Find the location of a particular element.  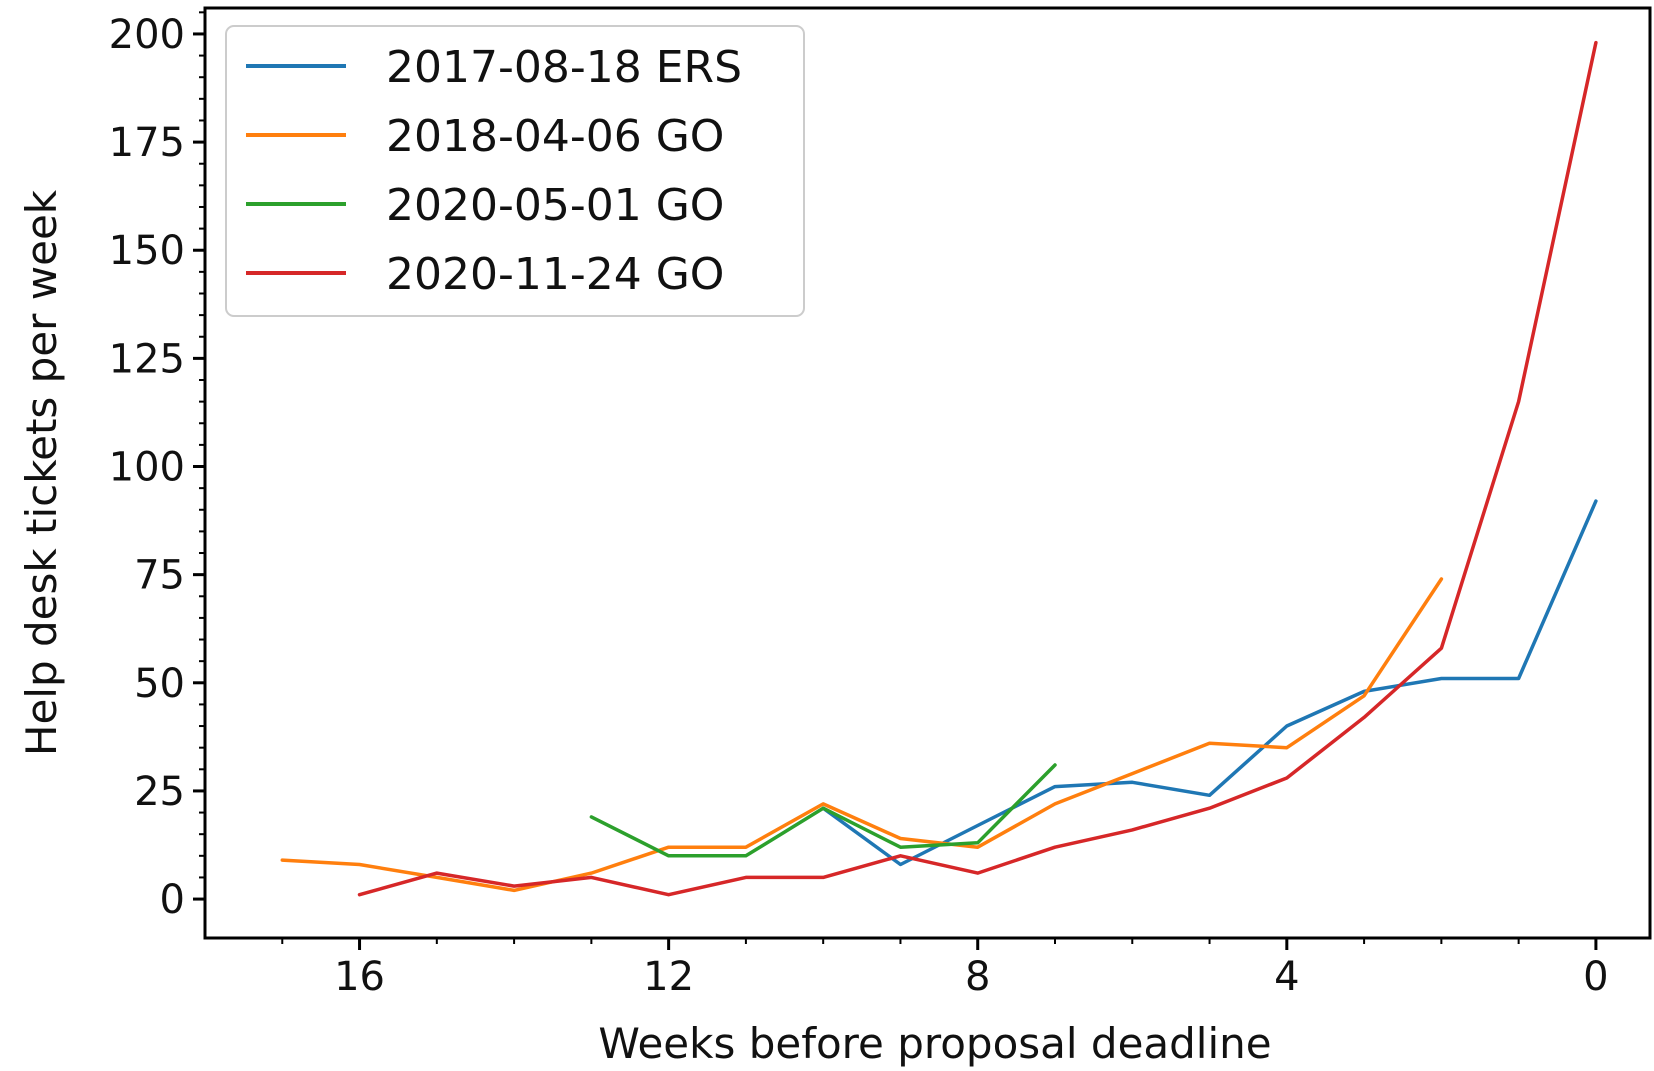

x-tick-label: 4 is located at coordinates (1286, 977).